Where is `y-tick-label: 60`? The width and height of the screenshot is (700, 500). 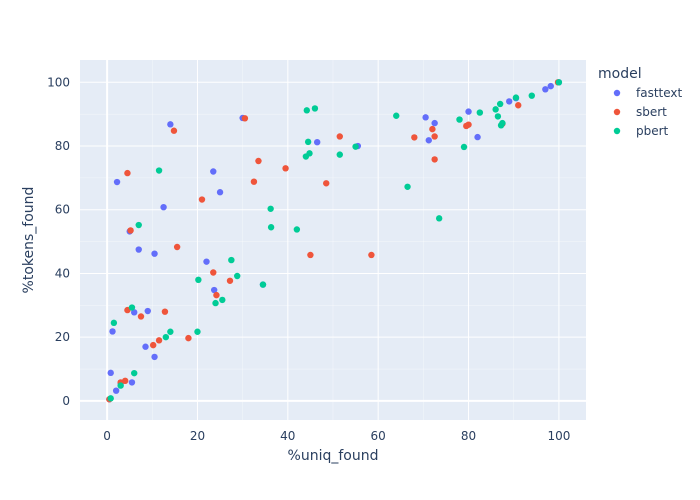 y-tick-label: 60 is located at coordinates (62, 210).